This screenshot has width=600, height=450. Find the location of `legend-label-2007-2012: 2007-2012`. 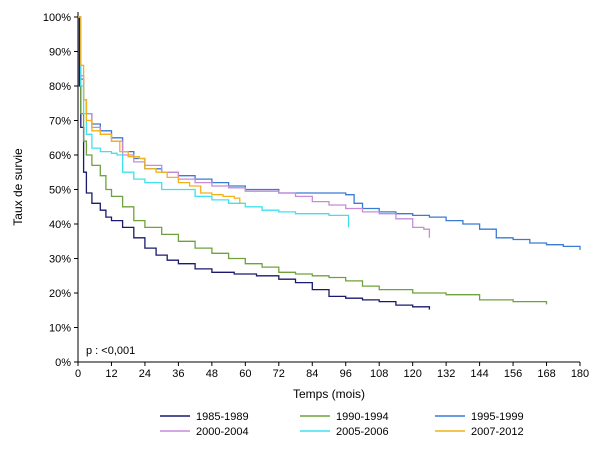

legend-label-2007-2012: 2007-2012 is located at coordinates (497, 432).